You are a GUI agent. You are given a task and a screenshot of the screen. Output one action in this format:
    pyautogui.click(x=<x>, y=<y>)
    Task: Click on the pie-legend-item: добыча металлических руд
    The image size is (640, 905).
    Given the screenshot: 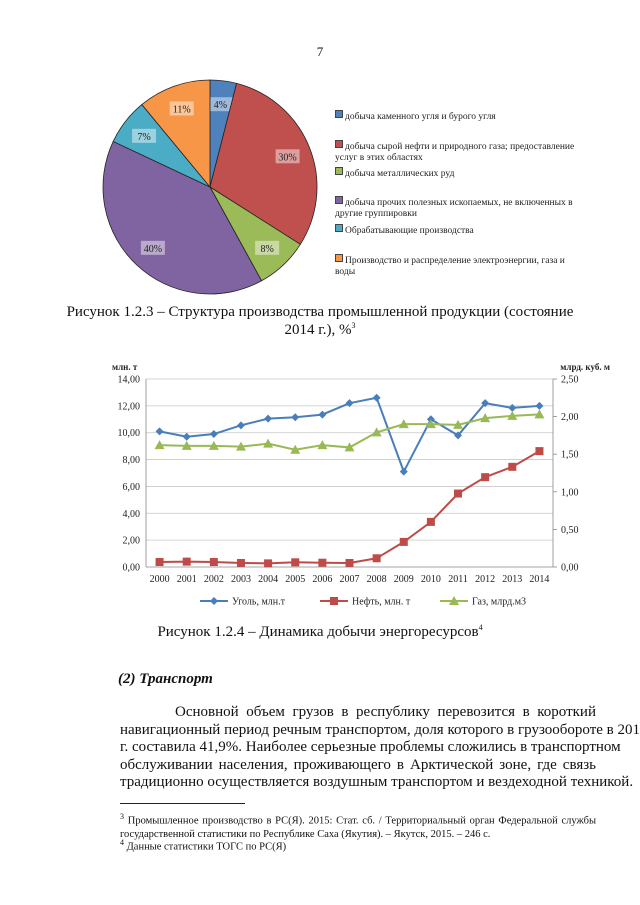 What is the action you would take?
    pyautogui.click(x=460, y=173)
    